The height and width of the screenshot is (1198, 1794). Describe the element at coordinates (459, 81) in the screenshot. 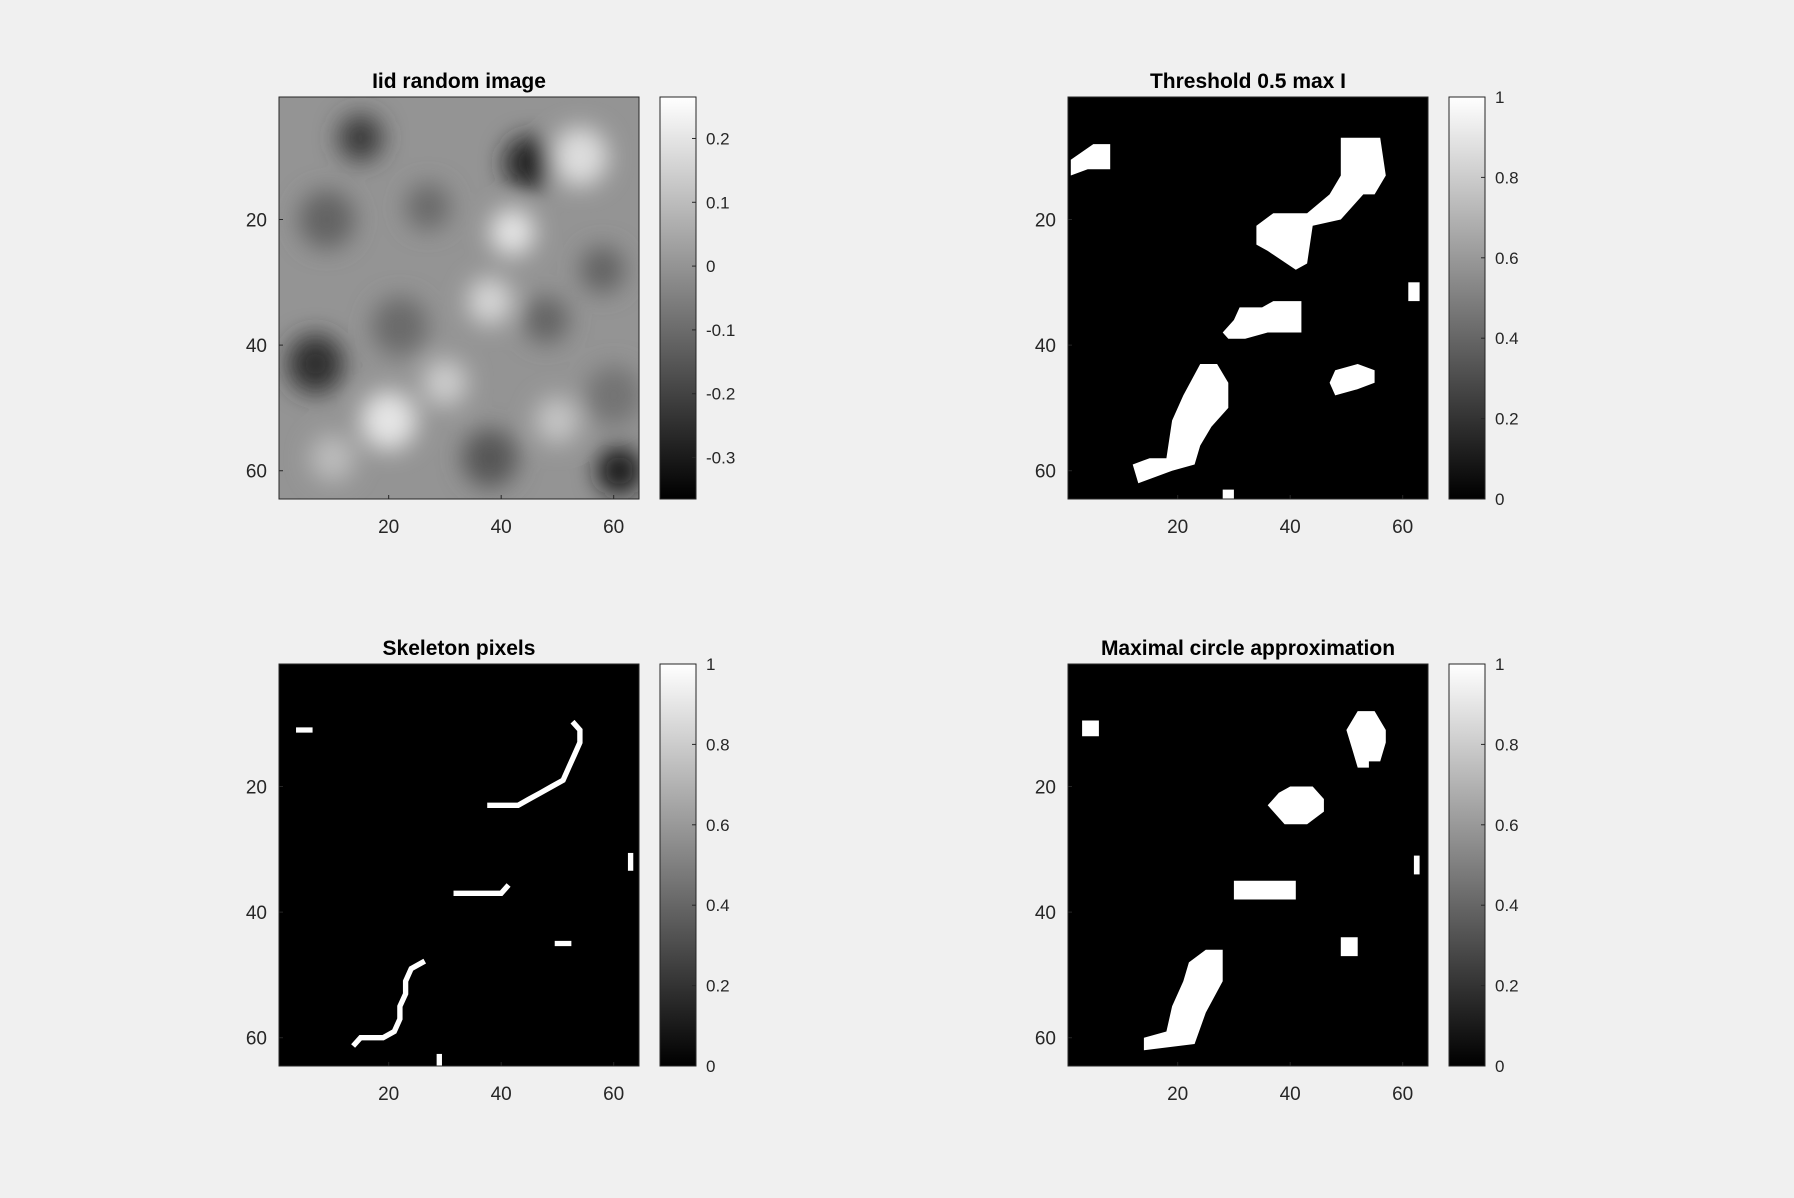

I see `panel-title: Iid random image` at that location.